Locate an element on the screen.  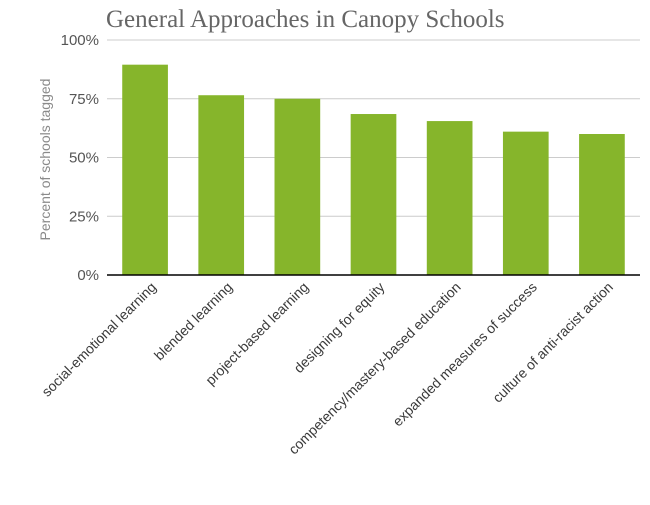
x-tick-label: blended learning is located at coordinates (193, 321).